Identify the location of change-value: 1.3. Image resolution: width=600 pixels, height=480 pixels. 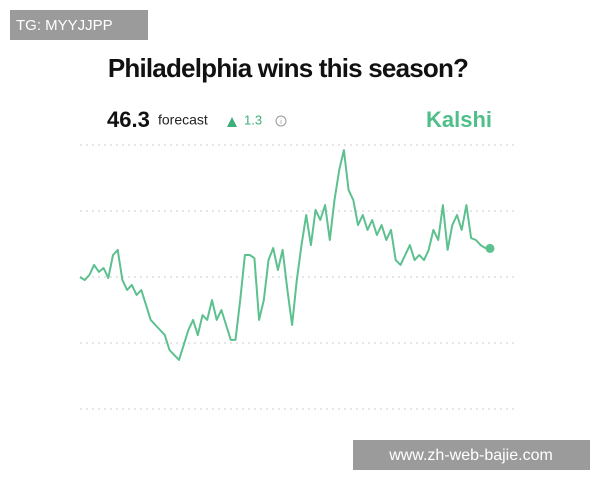
(253, 119).